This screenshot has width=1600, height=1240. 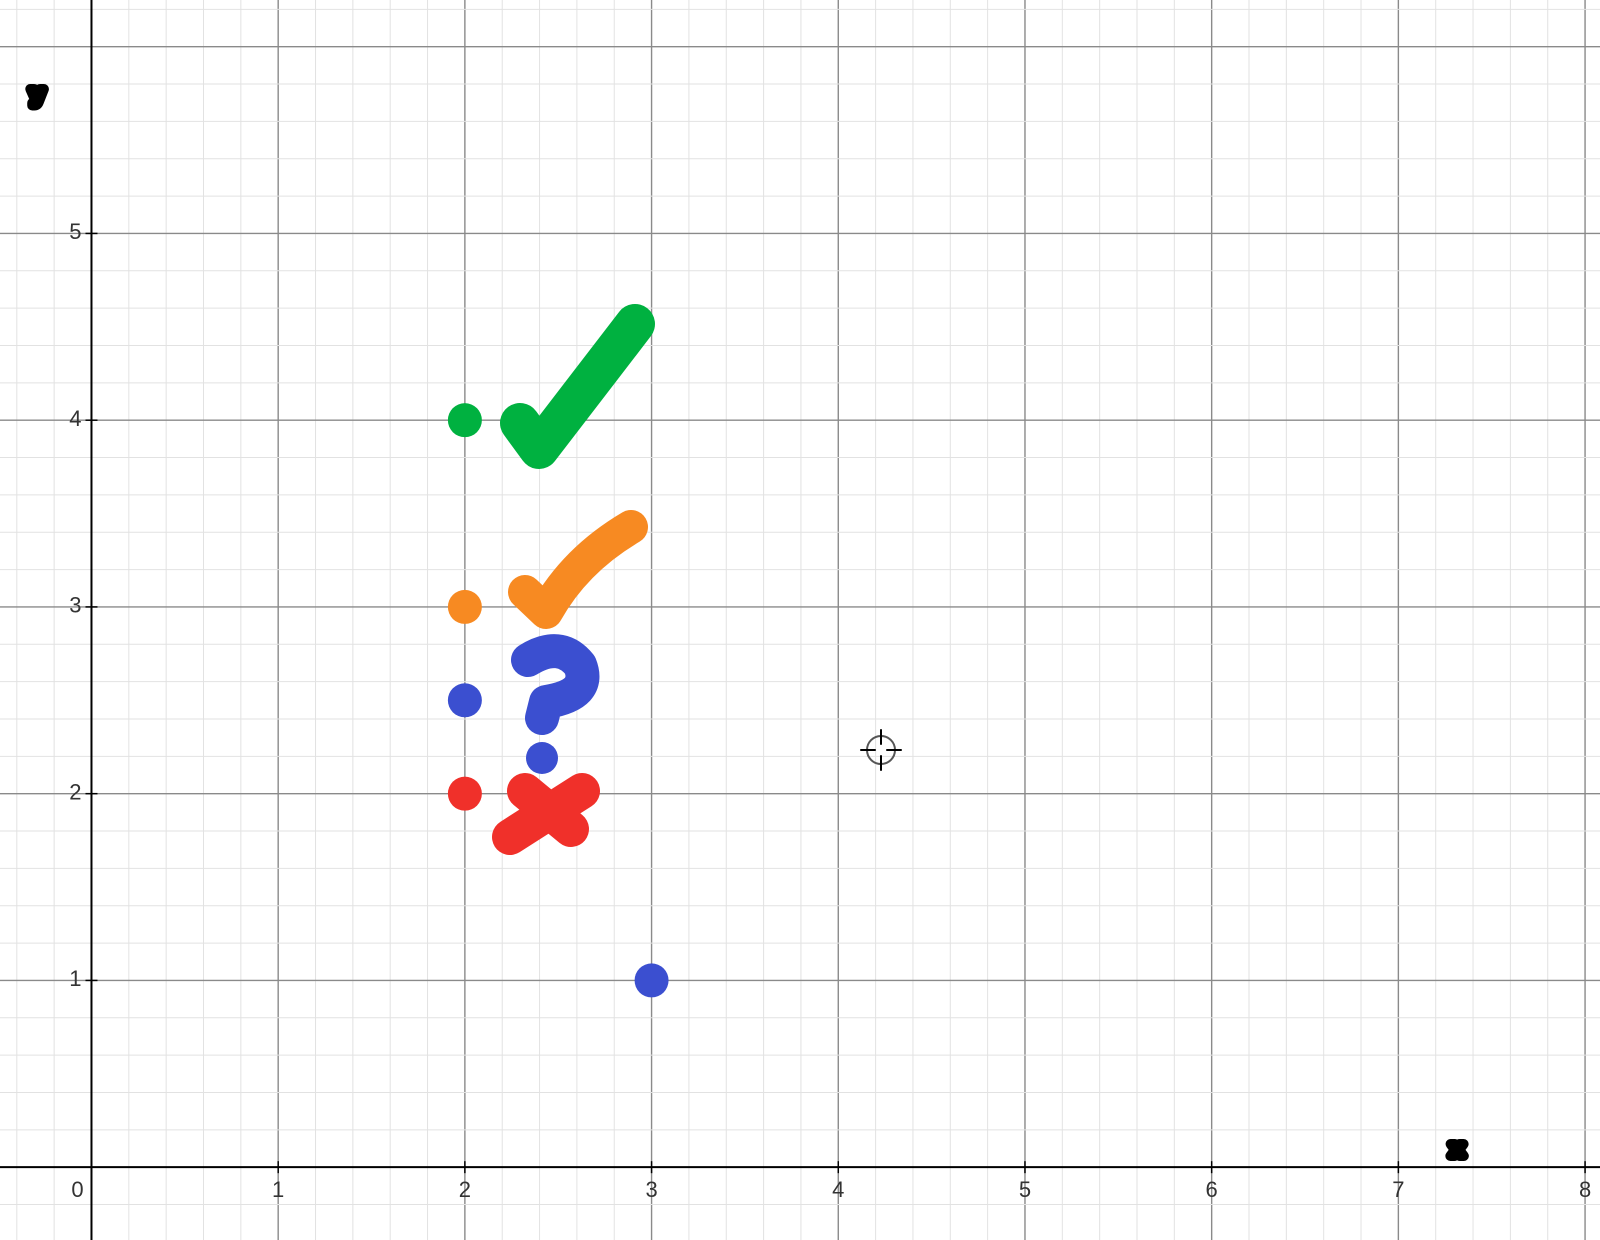 What do you see at coordinates (578, 569) in the screenshot?
I see `orange-check` at bounding box center [578, 569].